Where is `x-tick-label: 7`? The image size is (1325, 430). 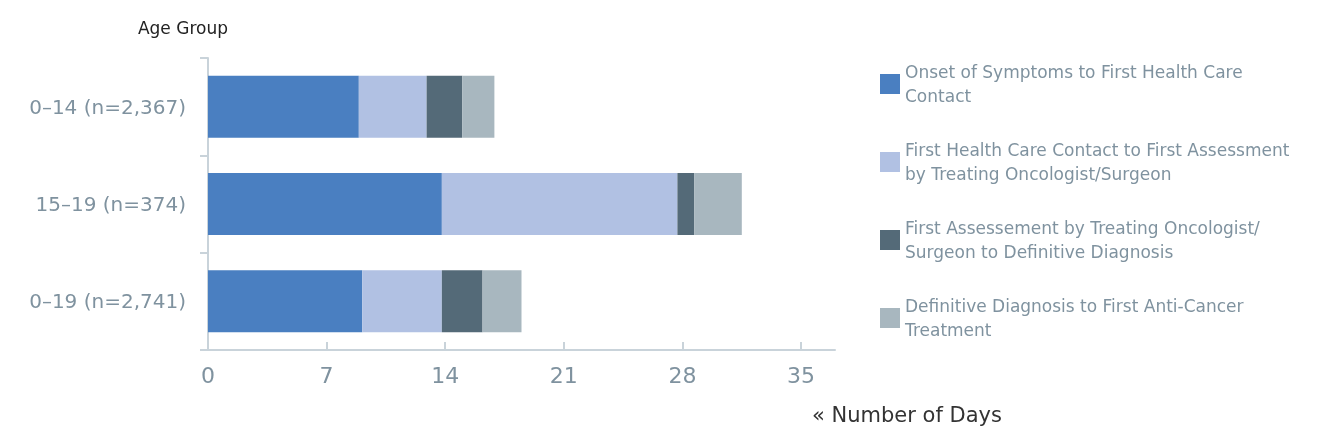
x-tick-label: 7 is located at coordinates (326, 375).